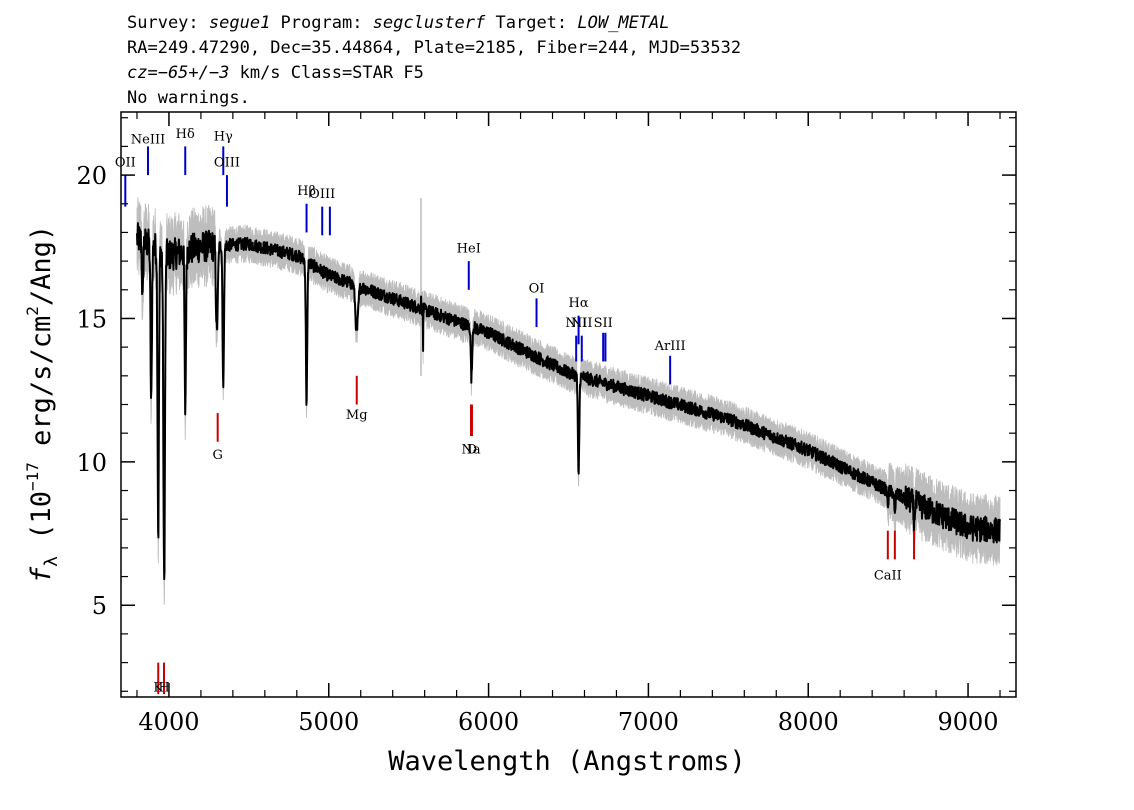  Describe the element at coordinates (148, 140) in the screenshot. I see `emission-line-label: NeIII` at that location.